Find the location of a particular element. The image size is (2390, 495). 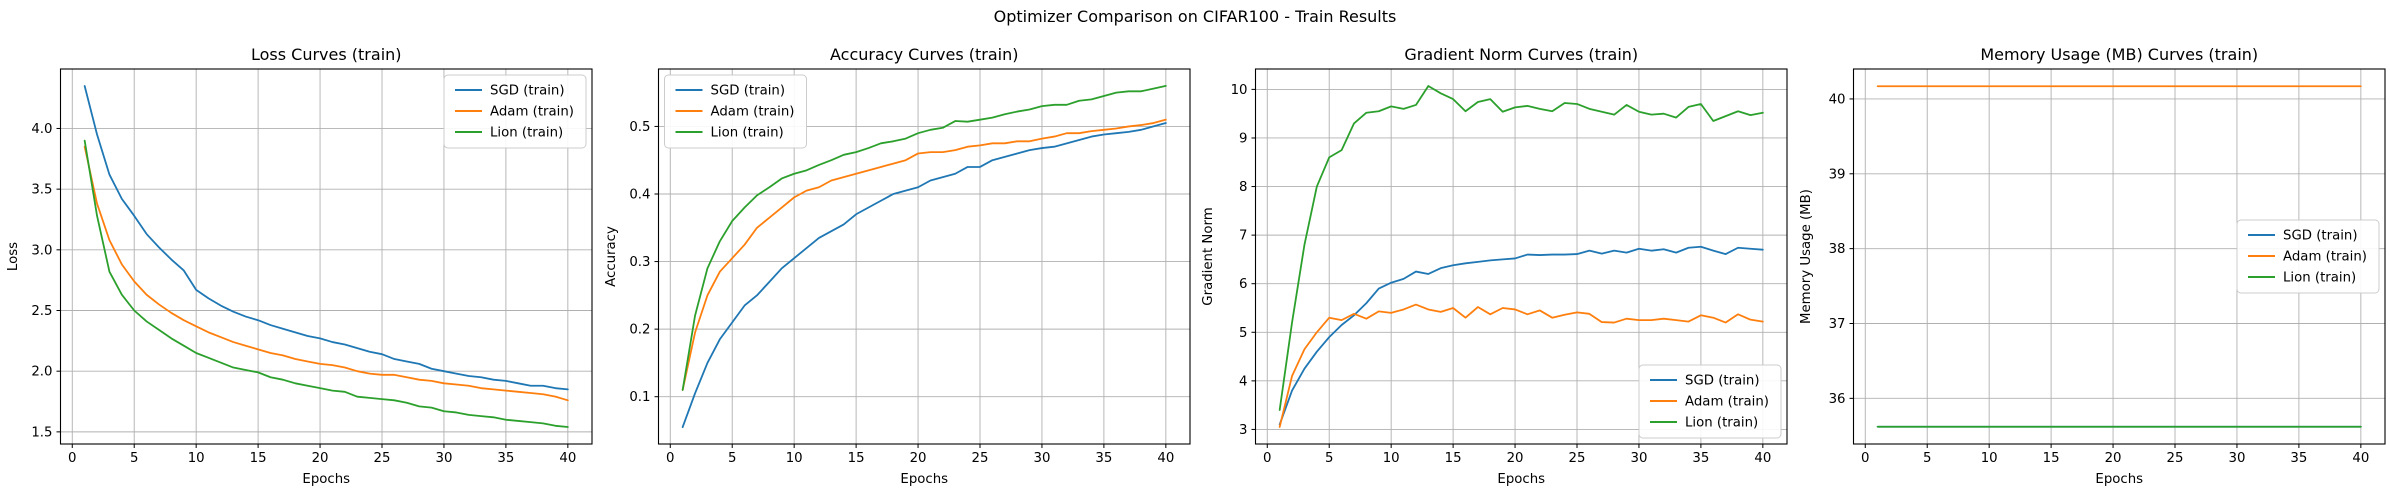

y-tick-label: 3.5 is located at coordinates (41, 190).